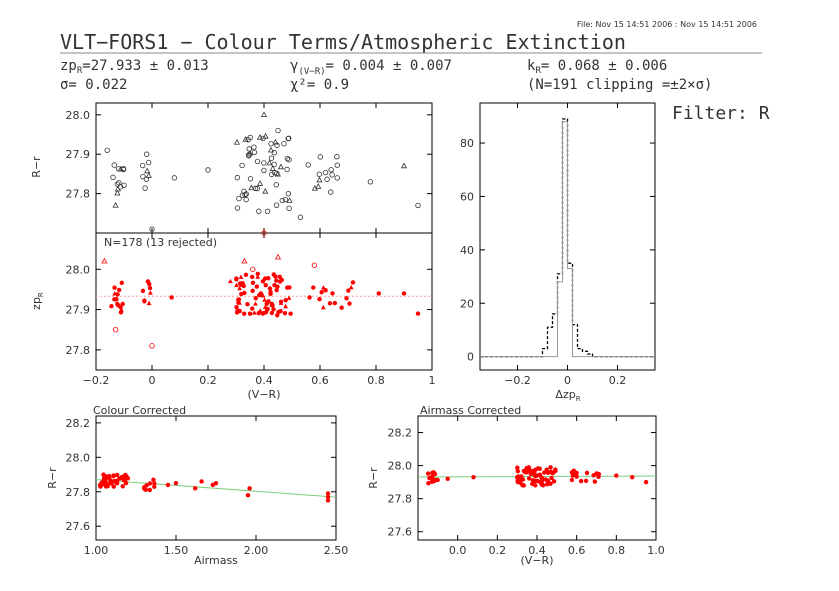 The height and width of the screenshot is (591, 839). Describe the element at coordinates (371, 67) in the screenshot. I see `gamma-stat: γ(V−R)= 0.004 ± 0.007` at that location.